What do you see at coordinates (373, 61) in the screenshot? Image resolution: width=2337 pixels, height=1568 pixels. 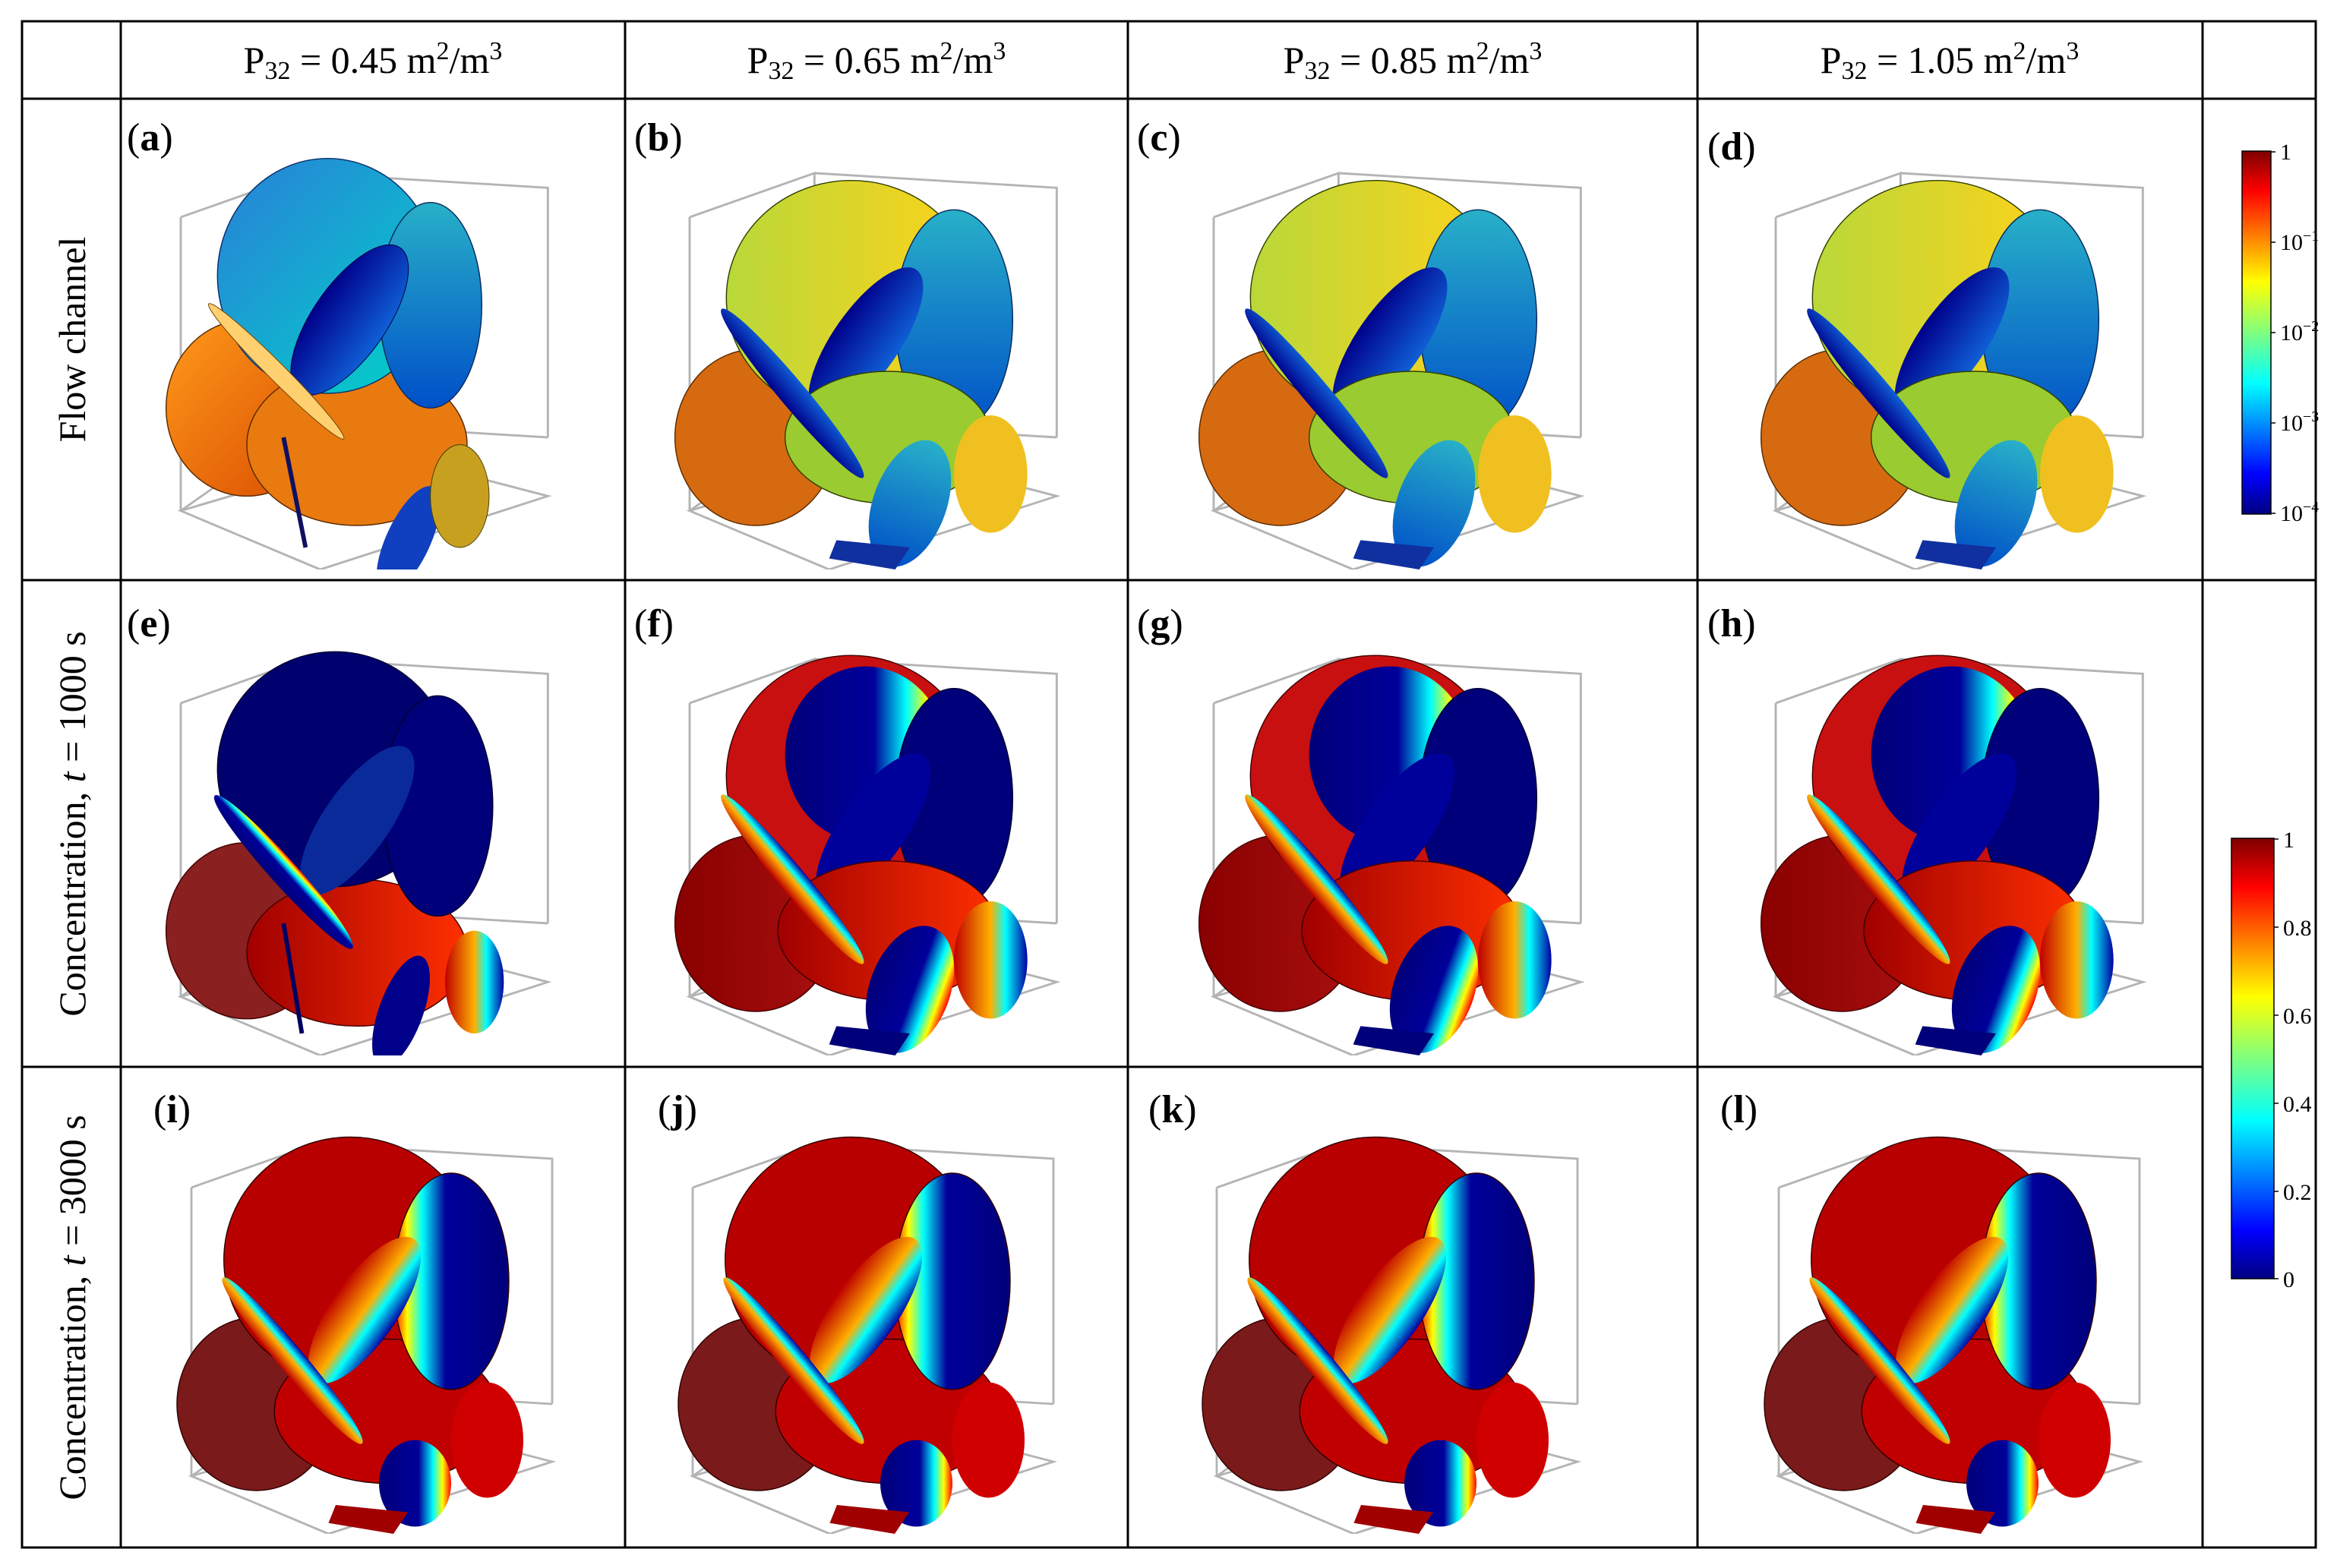 I see `column-header: P32 = 0.45 m2/m3` at bounding box center [373, 61].